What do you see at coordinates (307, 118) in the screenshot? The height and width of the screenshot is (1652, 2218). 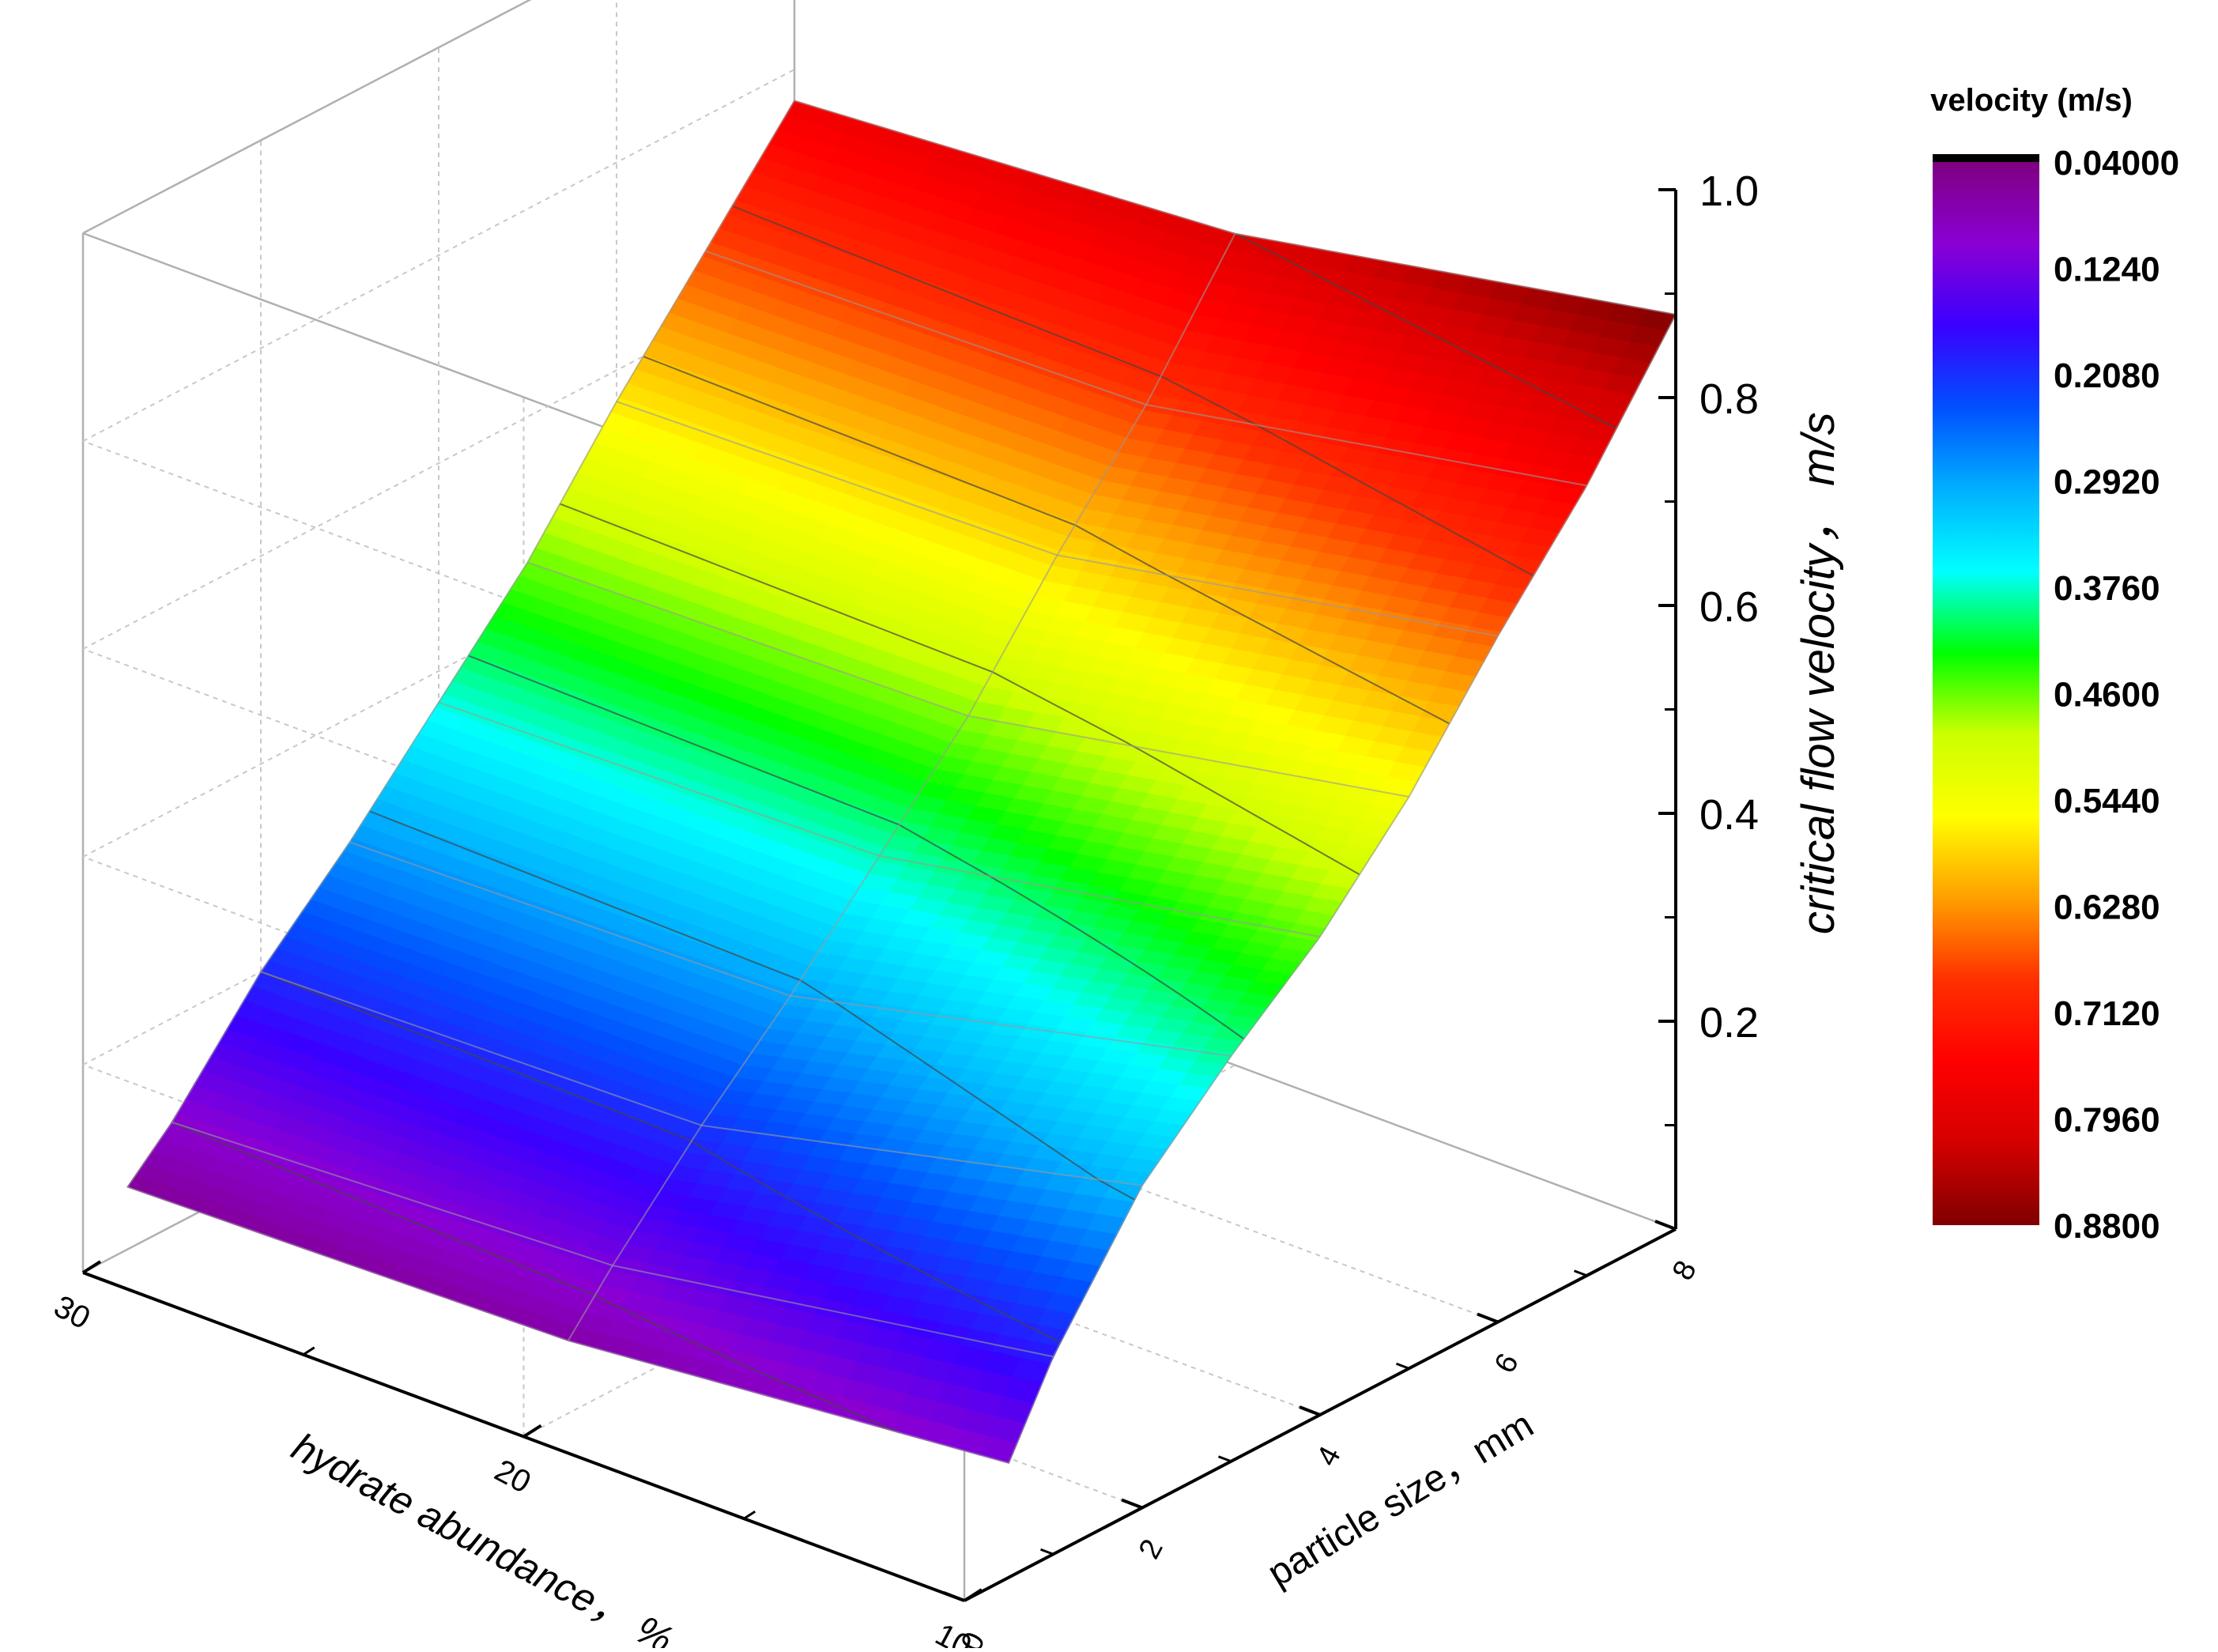 I see `wall-edge` at bounding box center [307, 118].